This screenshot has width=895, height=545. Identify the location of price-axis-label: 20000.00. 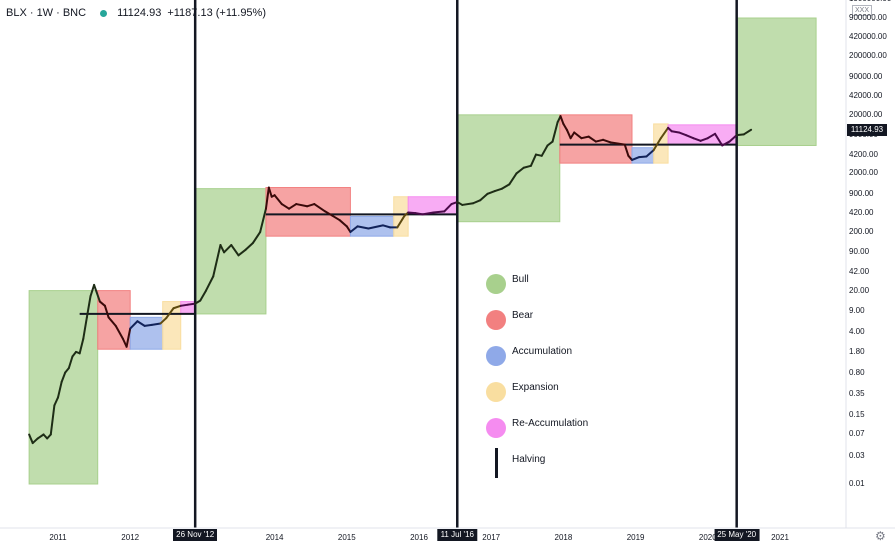
(866, 114).